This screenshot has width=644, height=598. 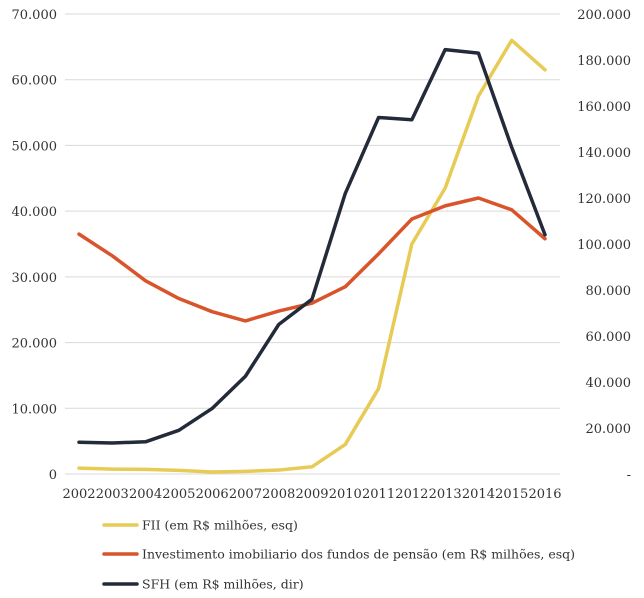 I want to click on x-tick-label: 2009, so click(x=311, y=494).